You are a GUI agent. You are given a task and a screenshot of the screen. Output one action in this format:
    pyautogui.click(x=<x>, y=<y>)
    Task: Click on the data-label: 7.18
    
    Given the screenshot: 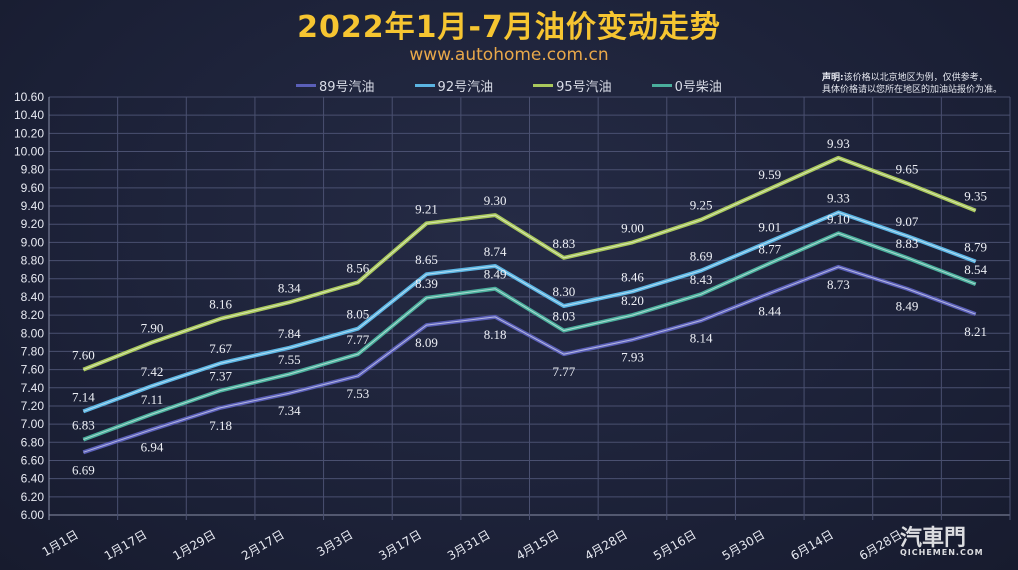 What is the action you would take?
    pyautogui.click(x=220, y=425)
    